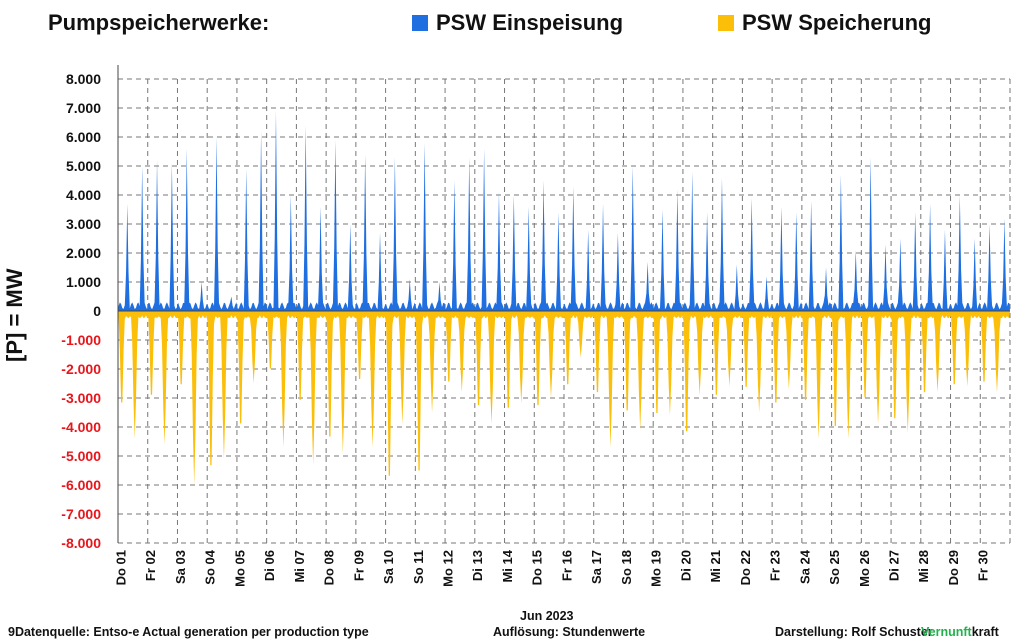  What do you see at coordinates (985, 632) in the screenshot?
I see `footer-brand-black: kraft` at bounding box center [985, 632].